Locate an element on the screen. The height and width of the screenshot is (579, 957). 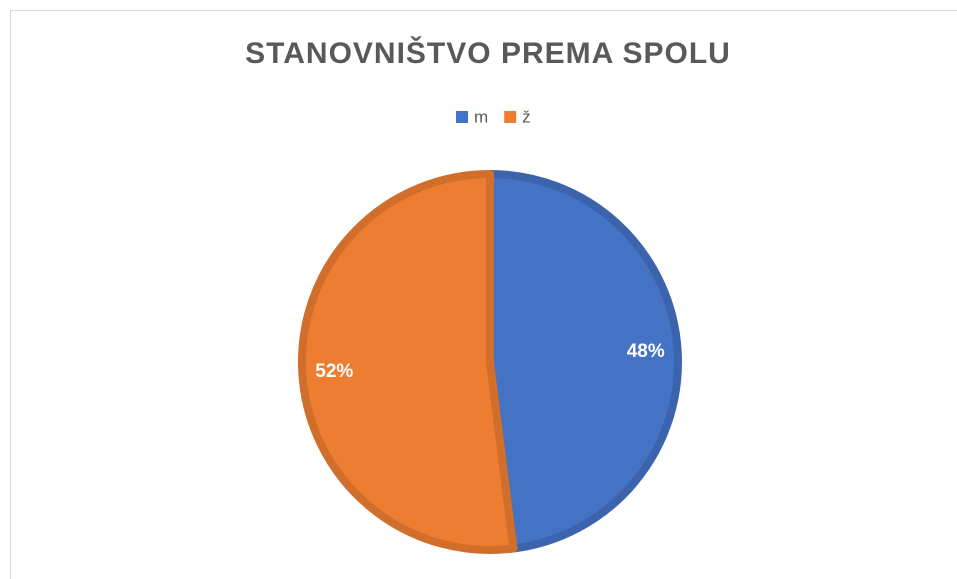
data-label: 52% is located at coordinates (334, 371).